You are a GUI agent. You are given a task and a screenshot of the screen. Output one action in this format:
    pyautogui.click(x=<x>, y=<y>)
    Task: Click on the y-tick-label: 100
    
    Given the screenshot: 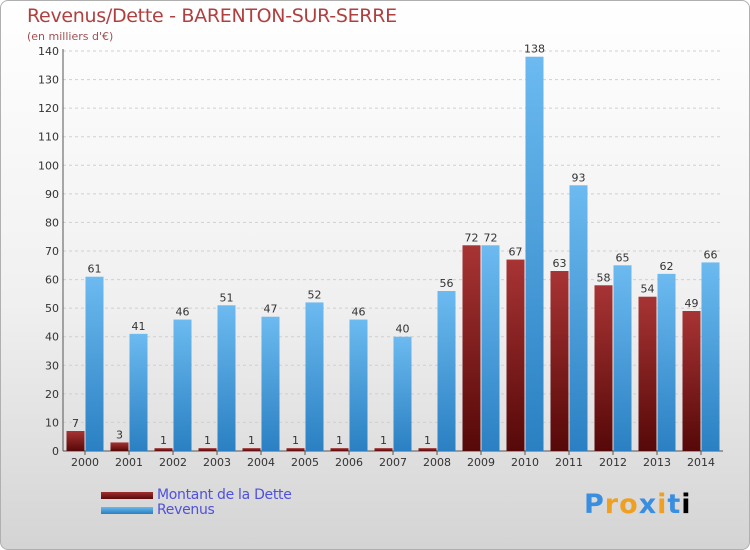 What is the action you would take?
    pyautogui.click(x=48, y=165)
    